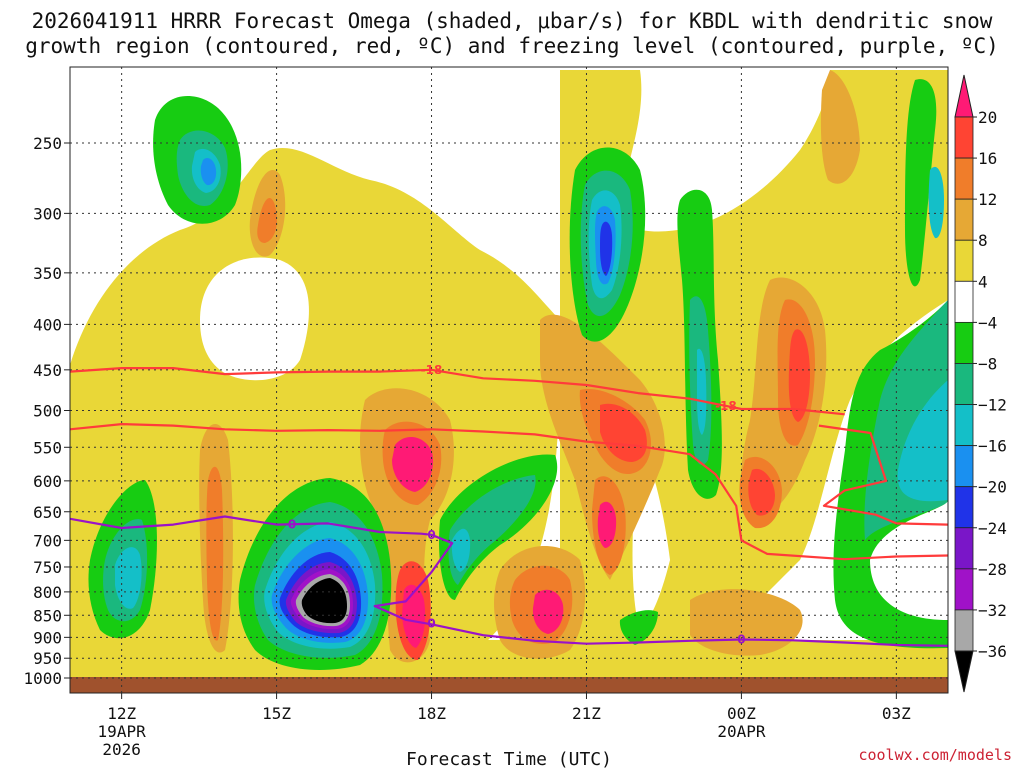 The height and width of the screenshot is (768, 1024). I want to click on colorbar-label: −36, so click(992, 651).